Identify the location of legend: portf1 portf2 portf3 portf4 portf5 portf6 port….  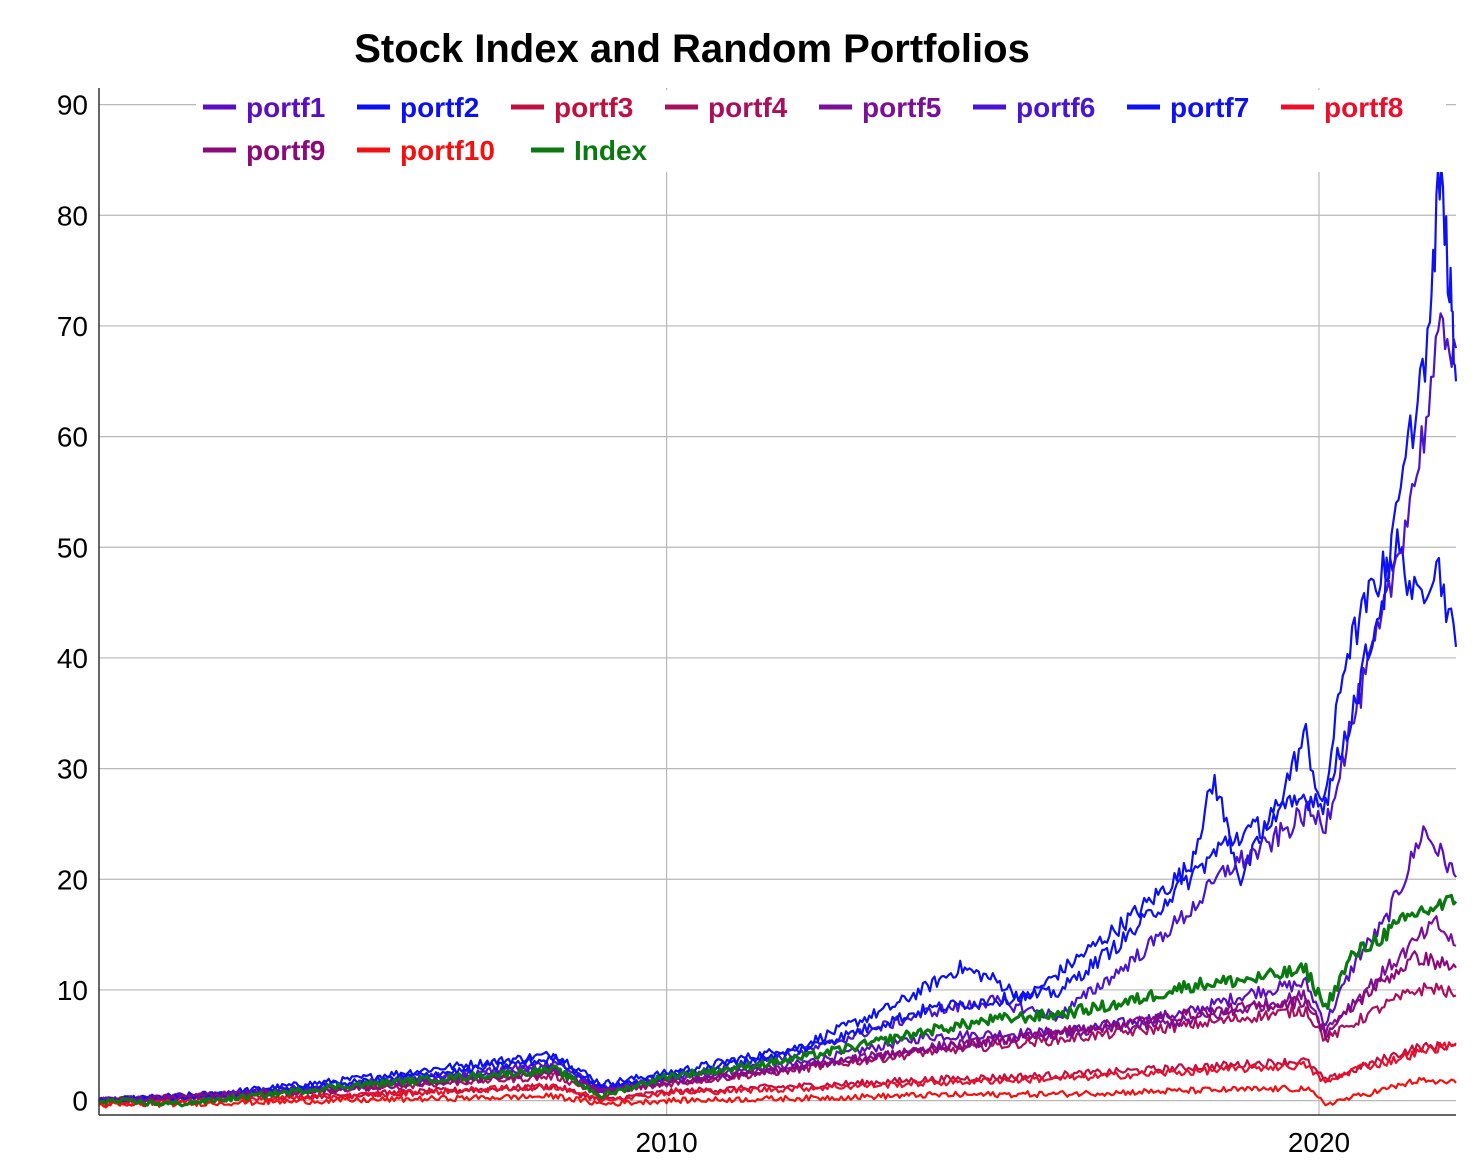
(803, 129).